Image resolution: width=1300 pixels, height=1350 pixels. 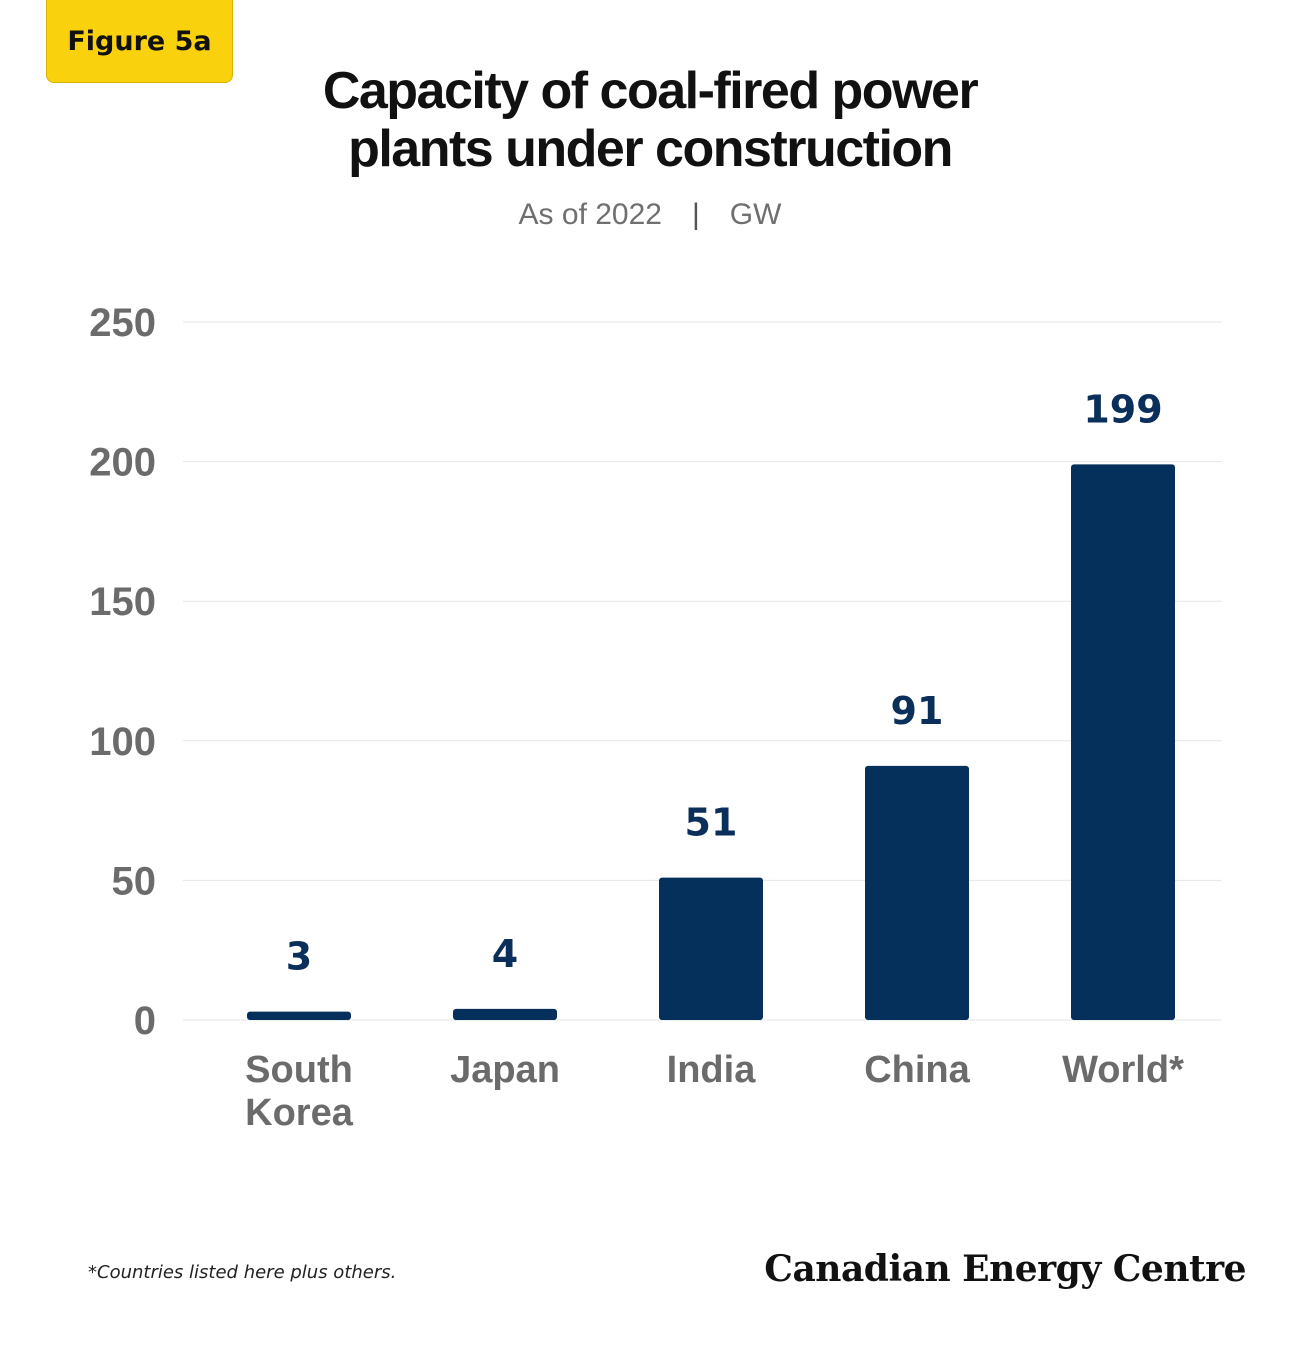 What do you see at coordinates (505, 1070) in the screenshot?
I see `x-tick-label: Japan` at bounding box center [505, 1070].